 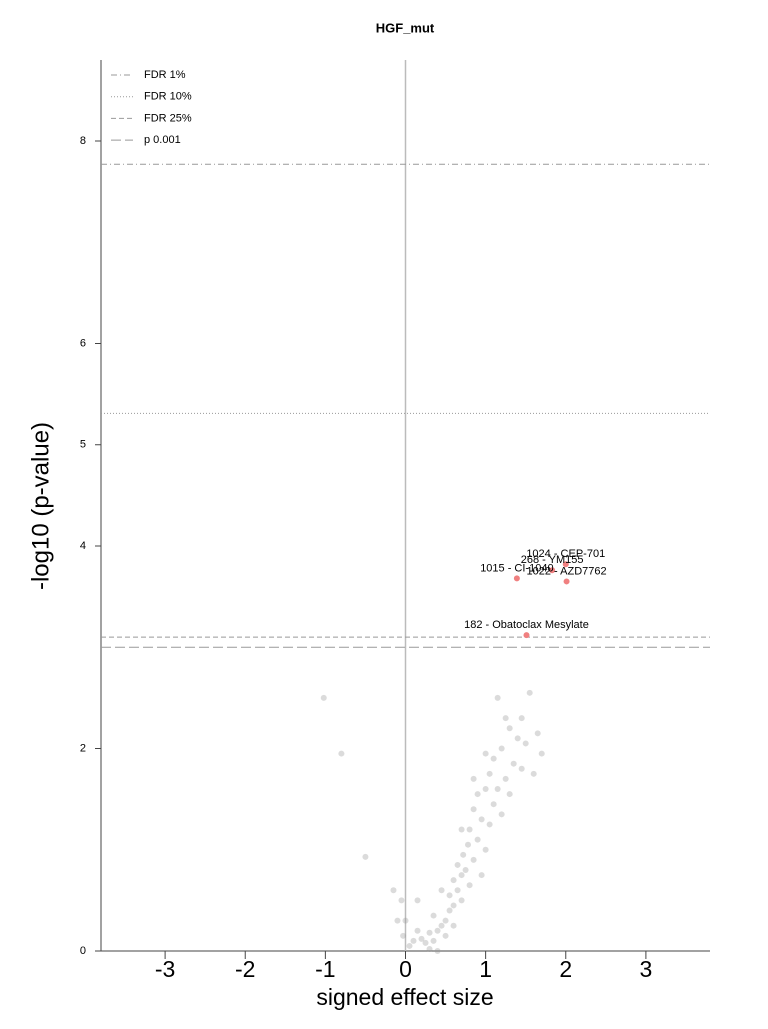 I want to click on y-tick-label: 6, so click(x=83, y=343).